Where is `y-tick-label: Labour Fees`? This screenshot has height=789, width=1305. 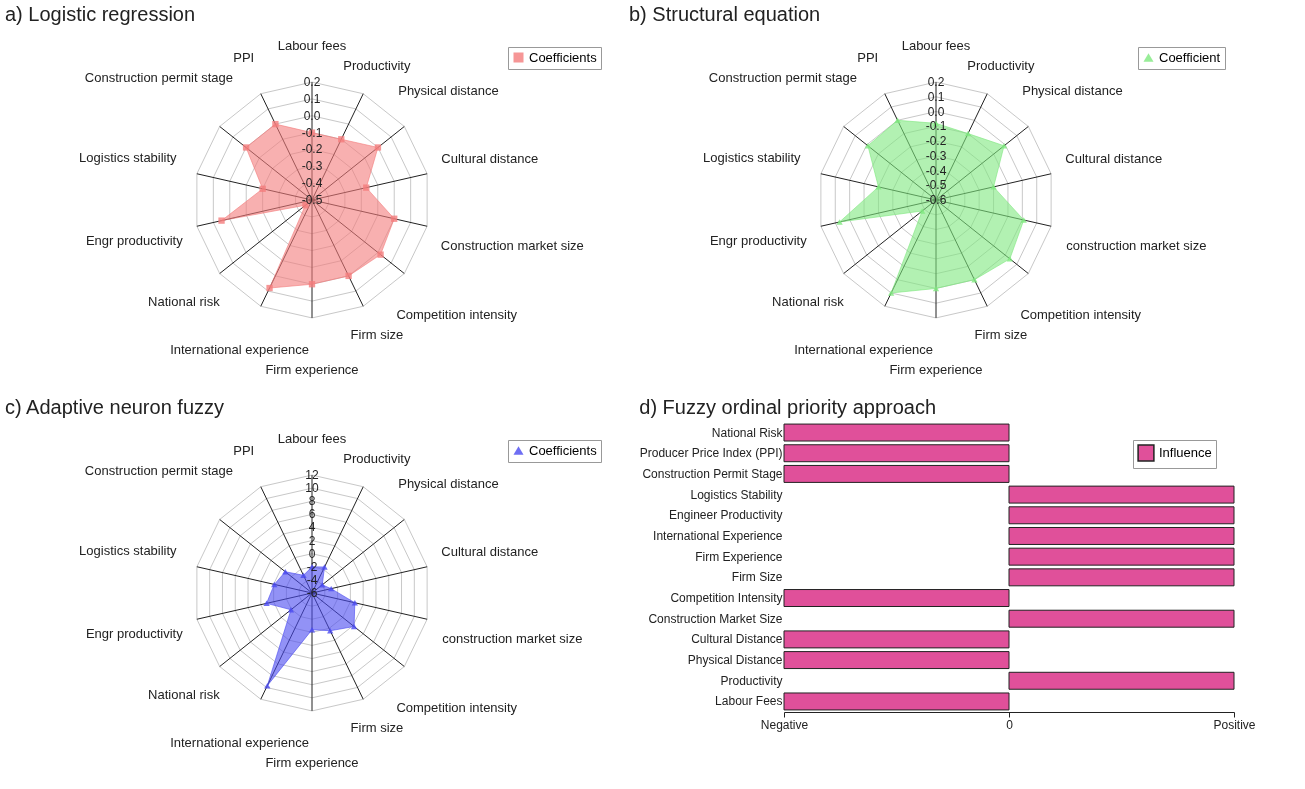 y-tick-label: Labour Fees is located at coordinates (749, 701).